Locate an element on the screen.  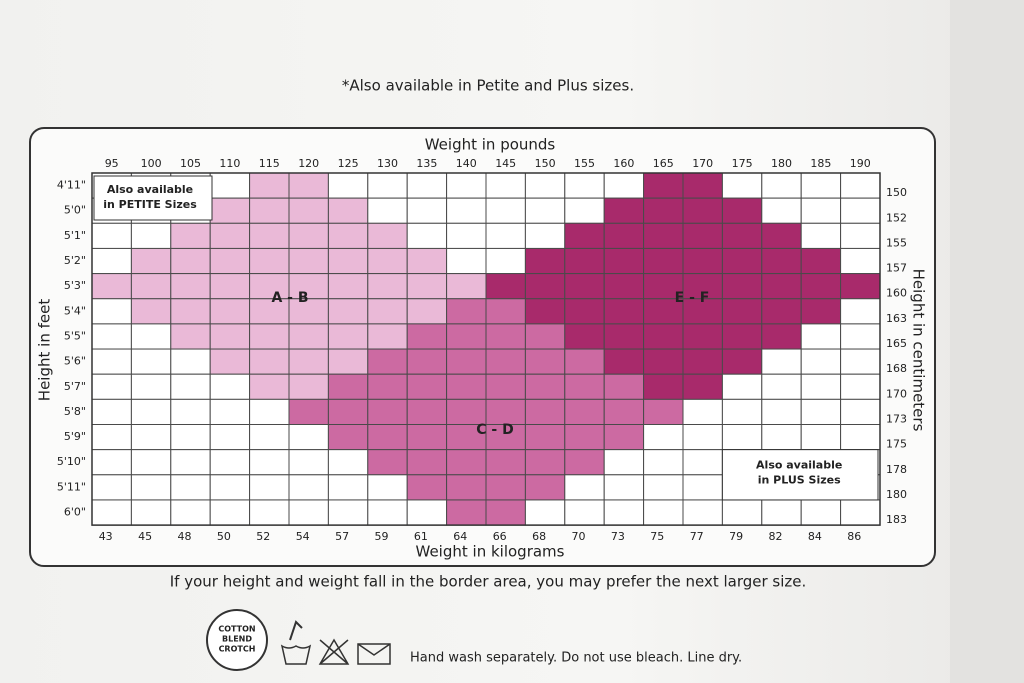
pounds-label: 145 is located at coordinates (505, 163).